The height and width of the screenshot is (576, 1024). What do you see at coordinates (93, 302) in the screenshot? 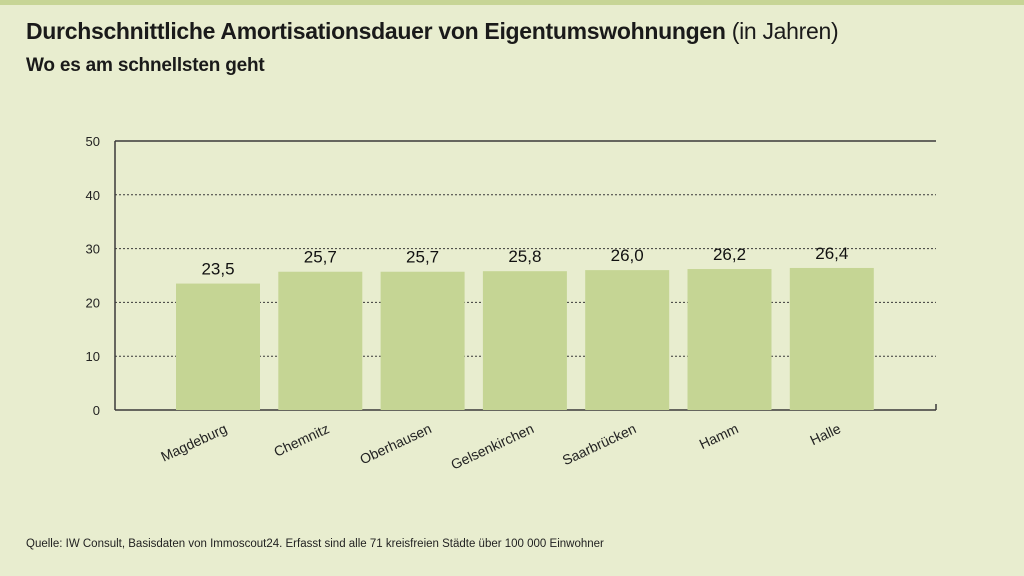
I see `y-tick-label-20: 20` at bounding box center [93, 302].